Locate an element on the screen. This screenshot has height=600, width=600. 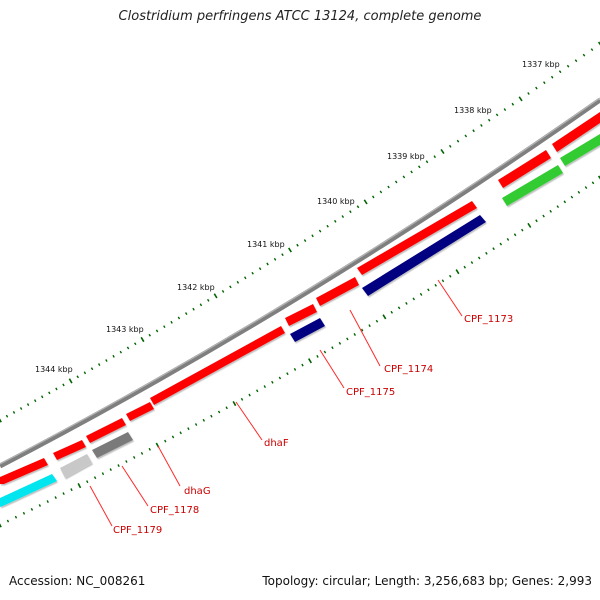
gene-label: dhaG is located at coordinates (197, 491).